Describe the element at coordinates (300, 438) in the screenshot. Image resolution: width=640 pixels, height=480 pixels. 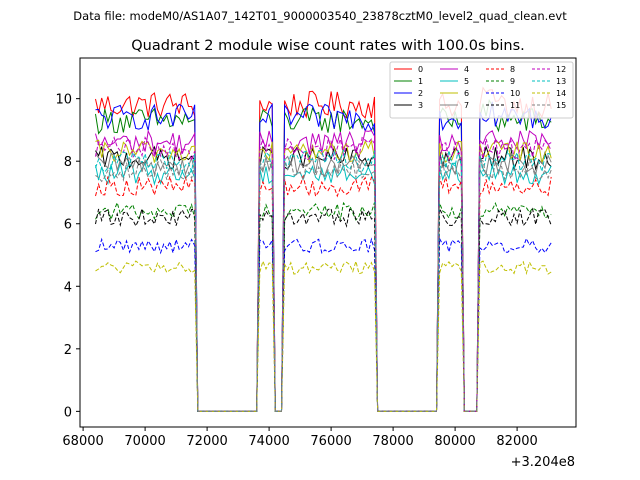
I see `x-axis: 68000 70000 72000 74000 76000 78000 80000 82000` at that location.